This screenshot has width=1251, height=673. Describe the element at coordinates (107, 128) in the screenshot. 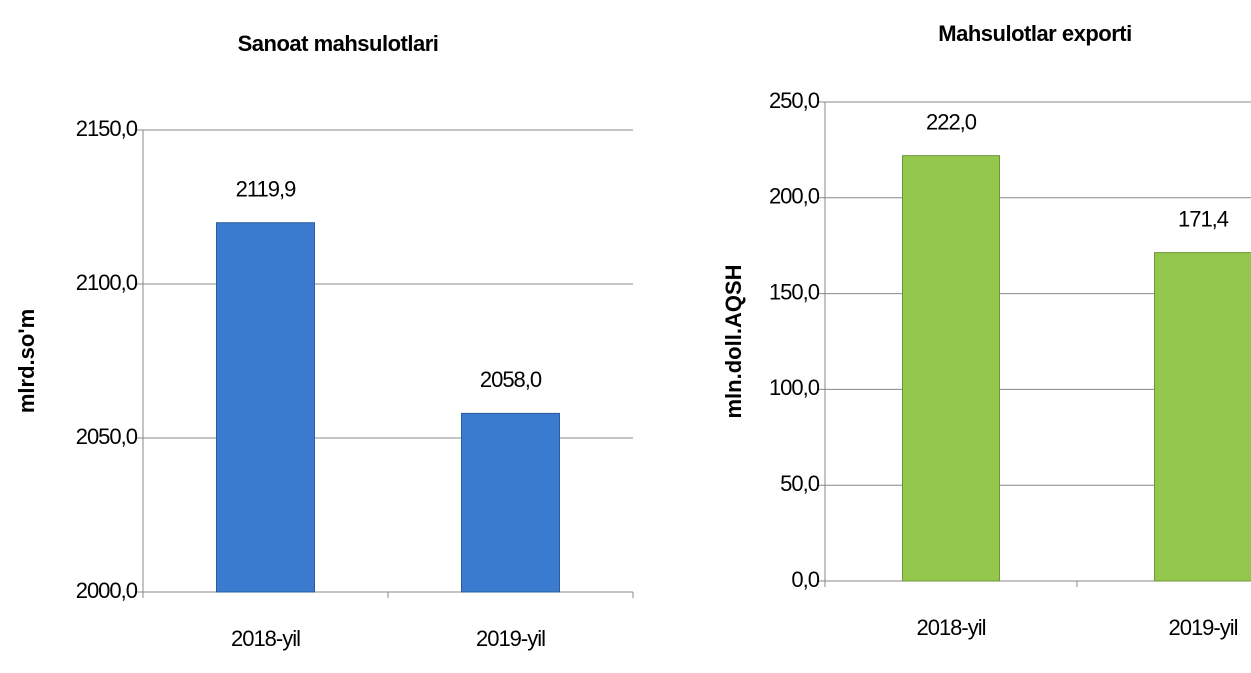

I see `y-tick-label: 2150,0` at that location.